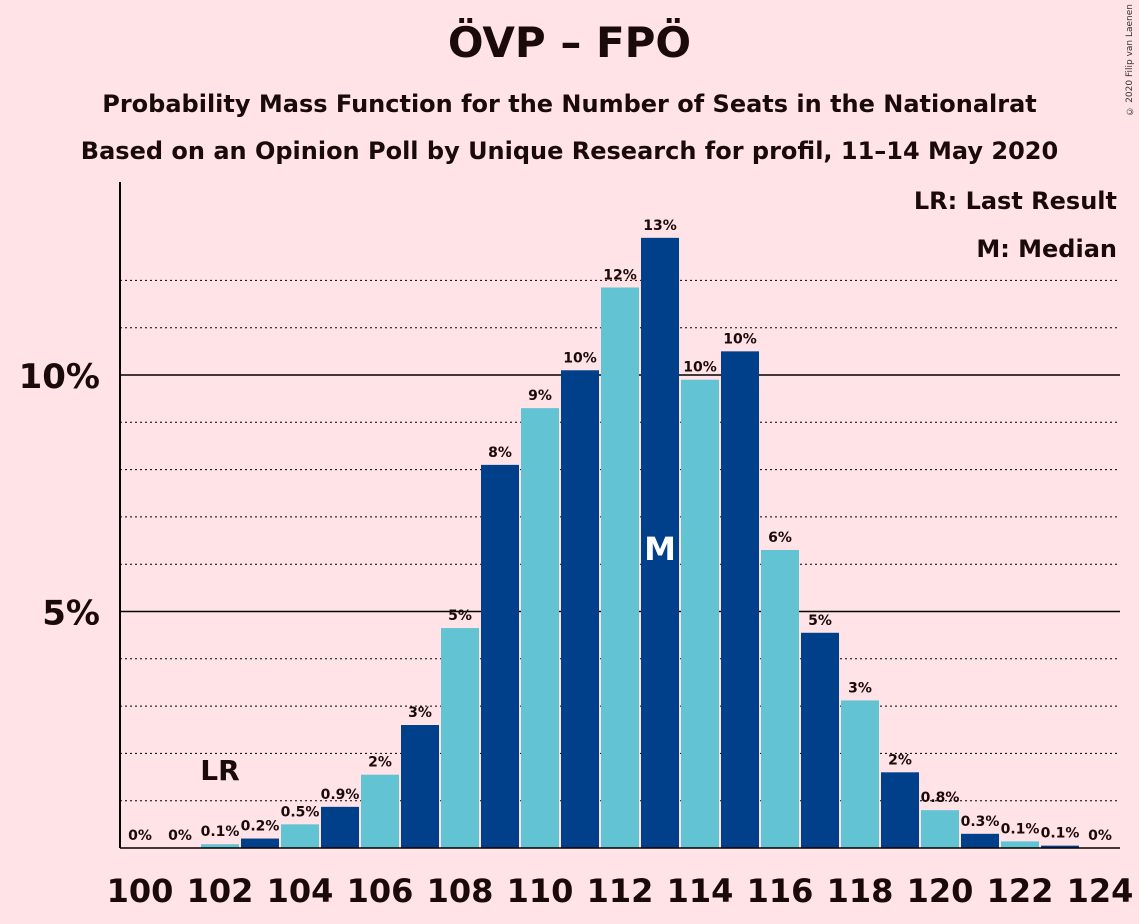 The width and height of the screenshot is (1139, 924). Describe the element at coordinates (140, 836) in the screenshot. I see `bar-label-100: 0%` at that location.